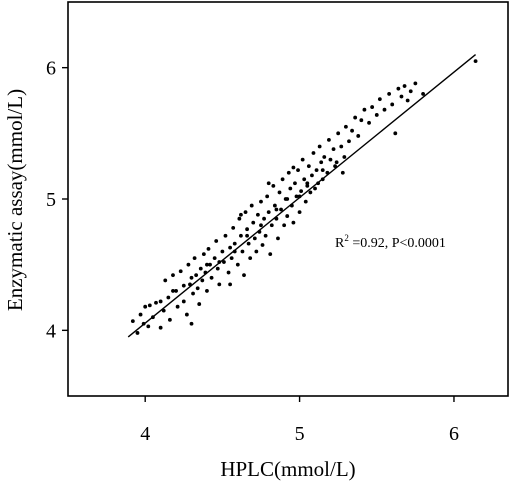  Describe the element at coordinates (51, 200) in the screenshot. I see `y-tick-label: 5` at that location.